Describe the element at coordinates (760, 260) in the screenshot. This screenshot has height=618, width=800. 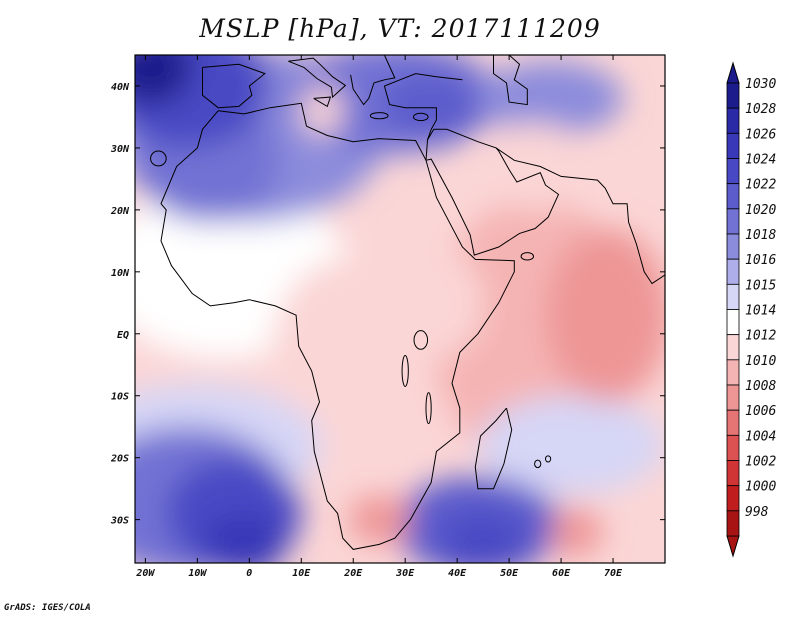
I see `colorbar-label: 1016` at that location.